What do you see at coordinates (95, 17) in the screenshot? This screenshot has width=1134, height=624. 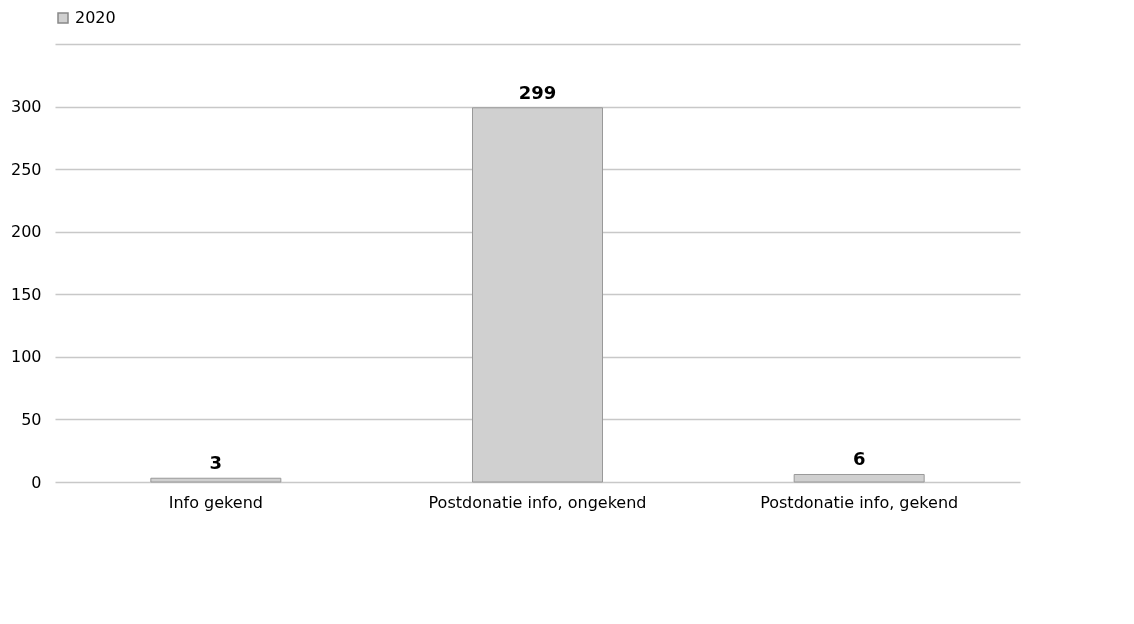 I see `legend-label: 2020` at bounding box center [95, 17].